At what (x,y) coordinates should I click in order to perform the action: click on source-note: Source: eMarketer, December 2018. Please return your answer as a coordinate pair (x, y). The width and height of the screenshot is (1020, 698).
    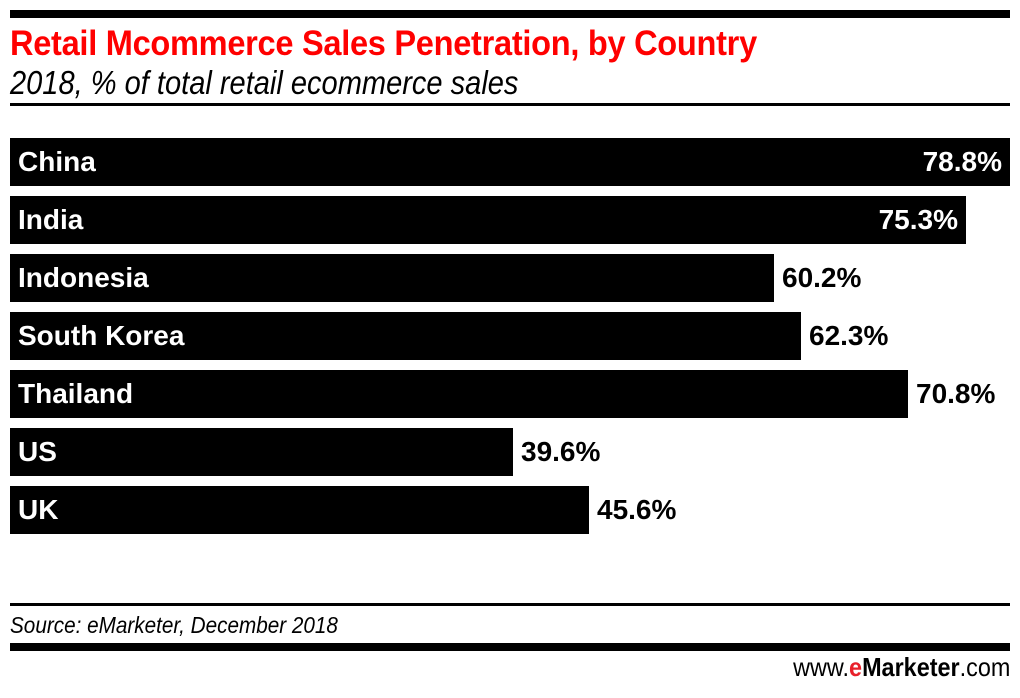
    Looking at the image, I should click on (174, 625).